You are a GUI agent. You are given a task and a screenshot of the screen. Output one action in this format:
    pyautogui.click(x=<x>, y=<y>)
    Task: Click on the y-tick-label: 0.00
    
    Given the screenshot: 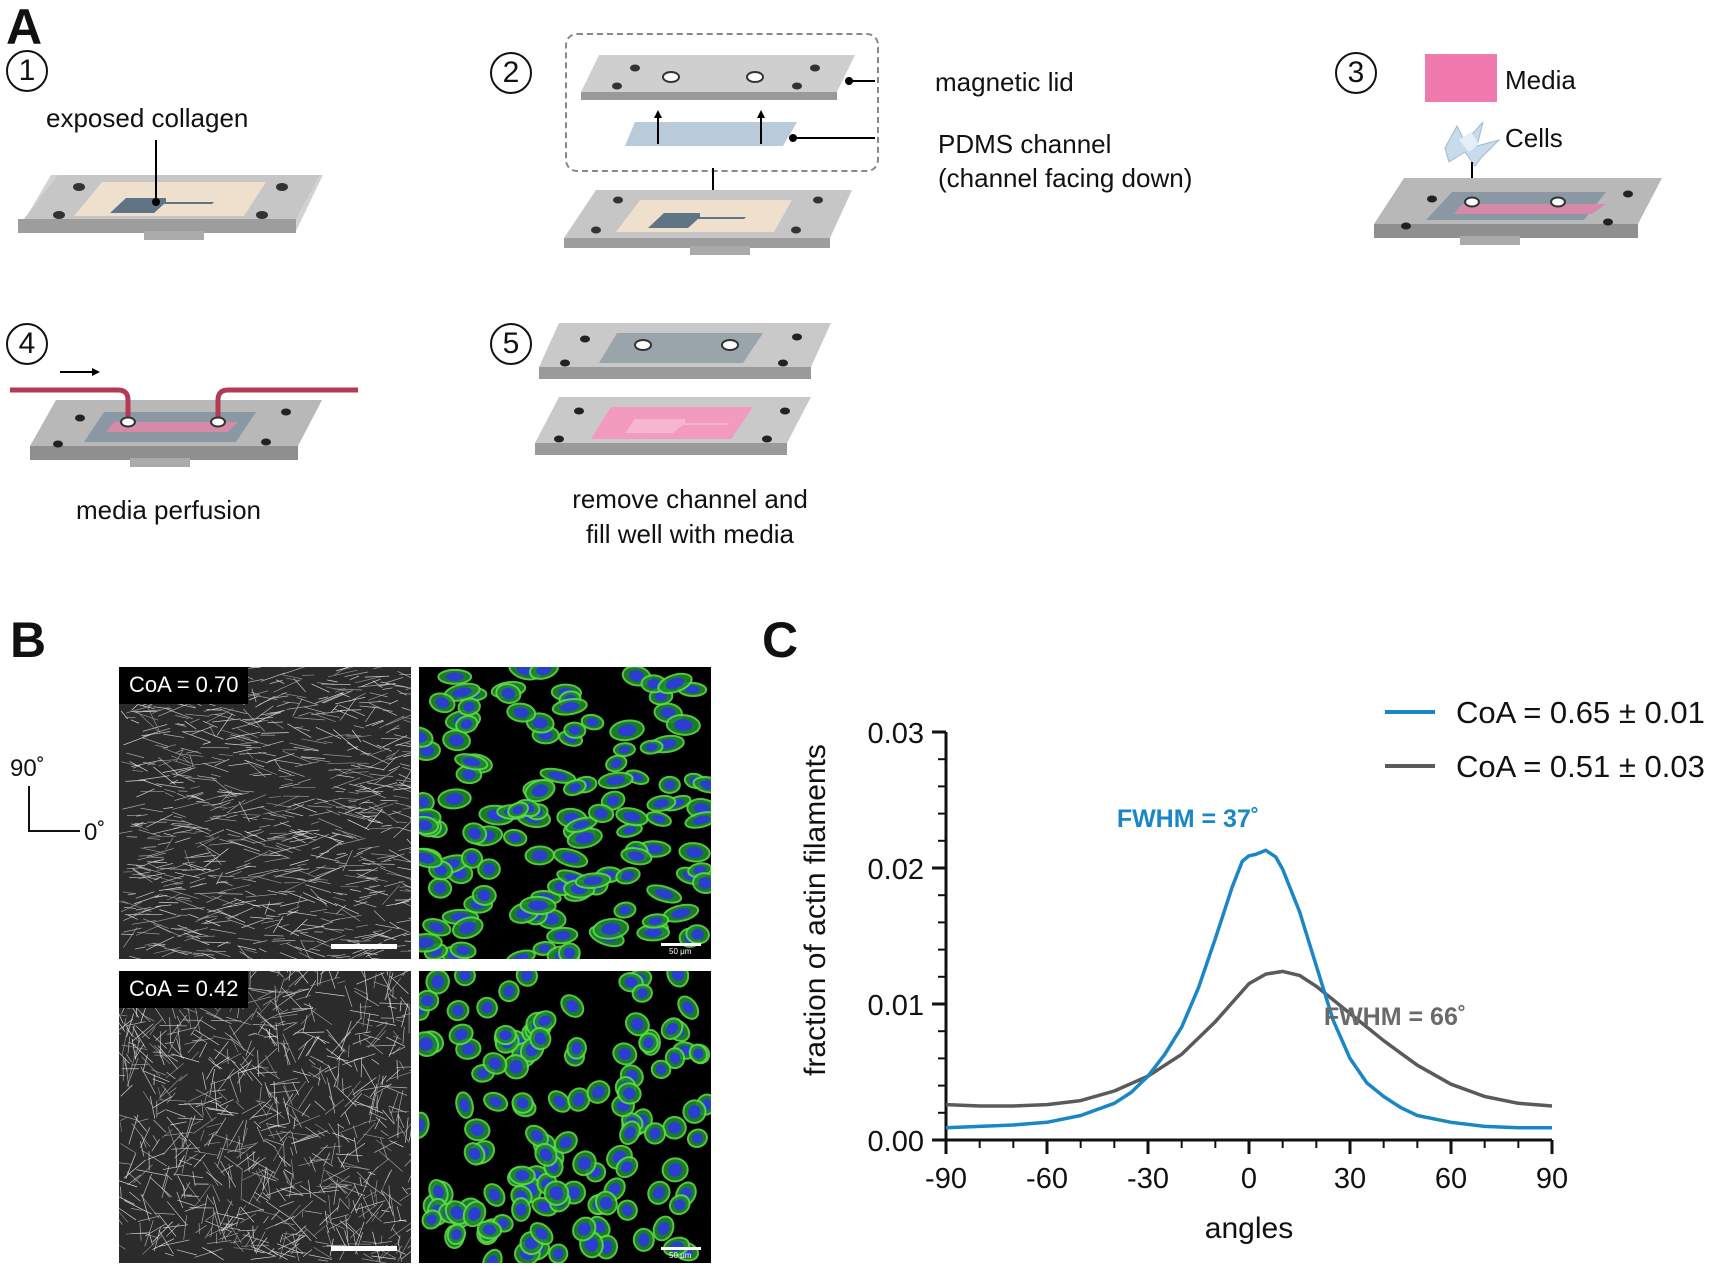 What is the action you would take?
    pyautogui.click(x=896, y=1142)
    